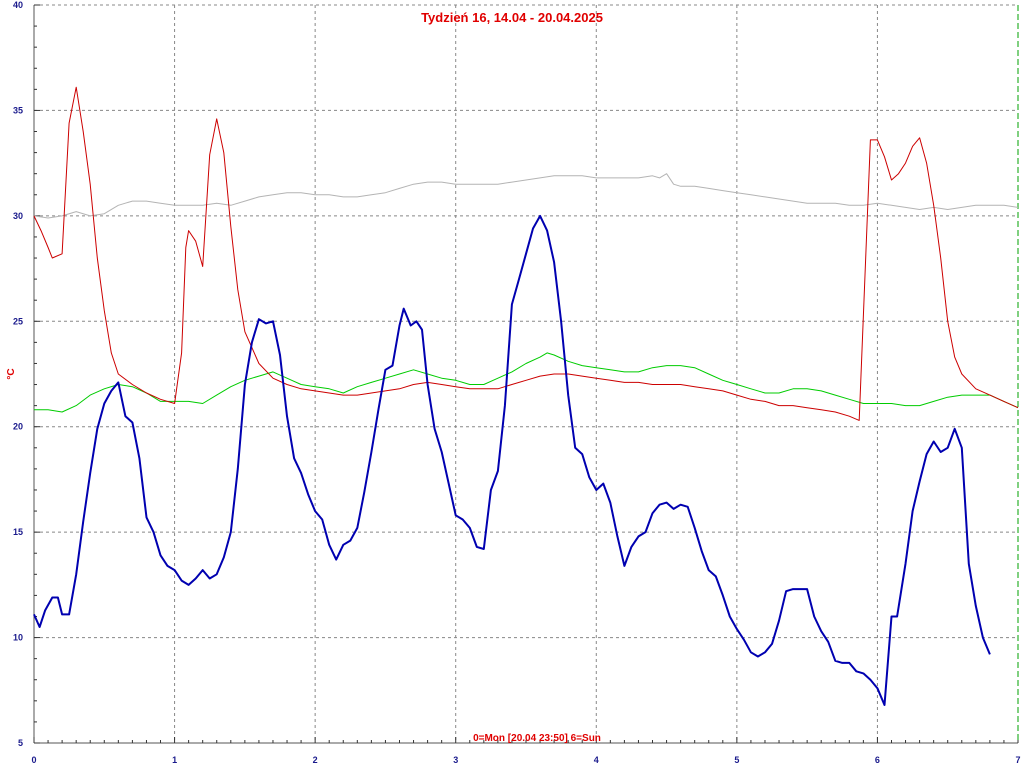 The image size is (1024, 768). What do you see at coordinates (18, 427) in the screenshot?
I see `y-tick-label: 20` at bounding box center [18, 427].